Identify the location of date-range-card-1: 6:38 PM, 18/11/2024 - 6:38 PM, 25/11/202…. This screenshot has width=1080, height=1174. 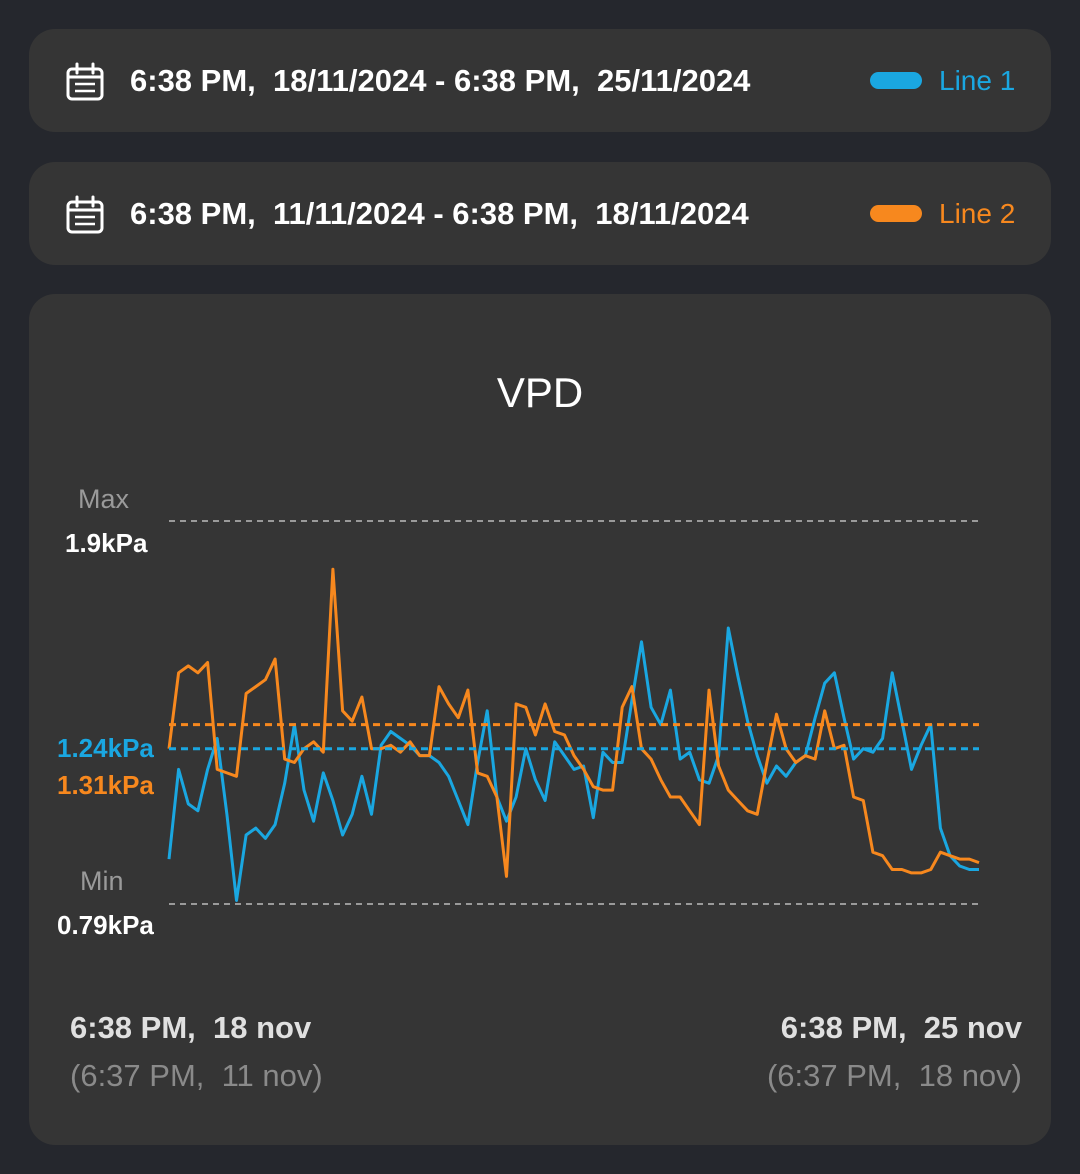
(540, 80).